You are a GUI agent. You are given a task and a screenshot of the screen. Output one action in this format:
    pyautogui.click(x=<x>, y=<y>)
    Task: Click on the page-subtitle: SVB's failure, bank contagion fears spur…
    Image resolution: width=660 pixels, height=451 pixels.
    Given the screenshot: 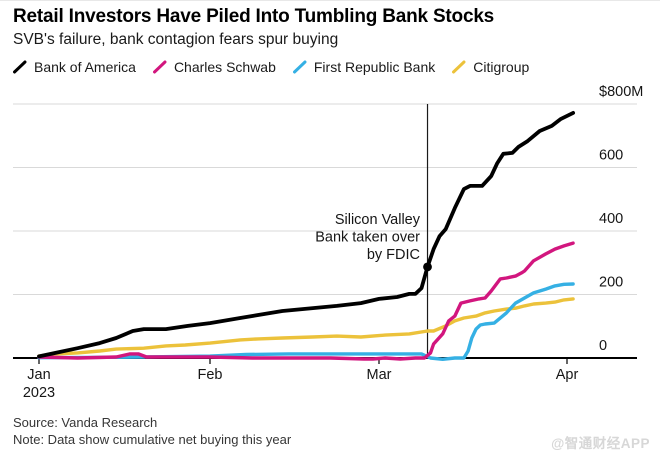 What is the action you would take?
    pyautogui.click(x=176, y=39)
    